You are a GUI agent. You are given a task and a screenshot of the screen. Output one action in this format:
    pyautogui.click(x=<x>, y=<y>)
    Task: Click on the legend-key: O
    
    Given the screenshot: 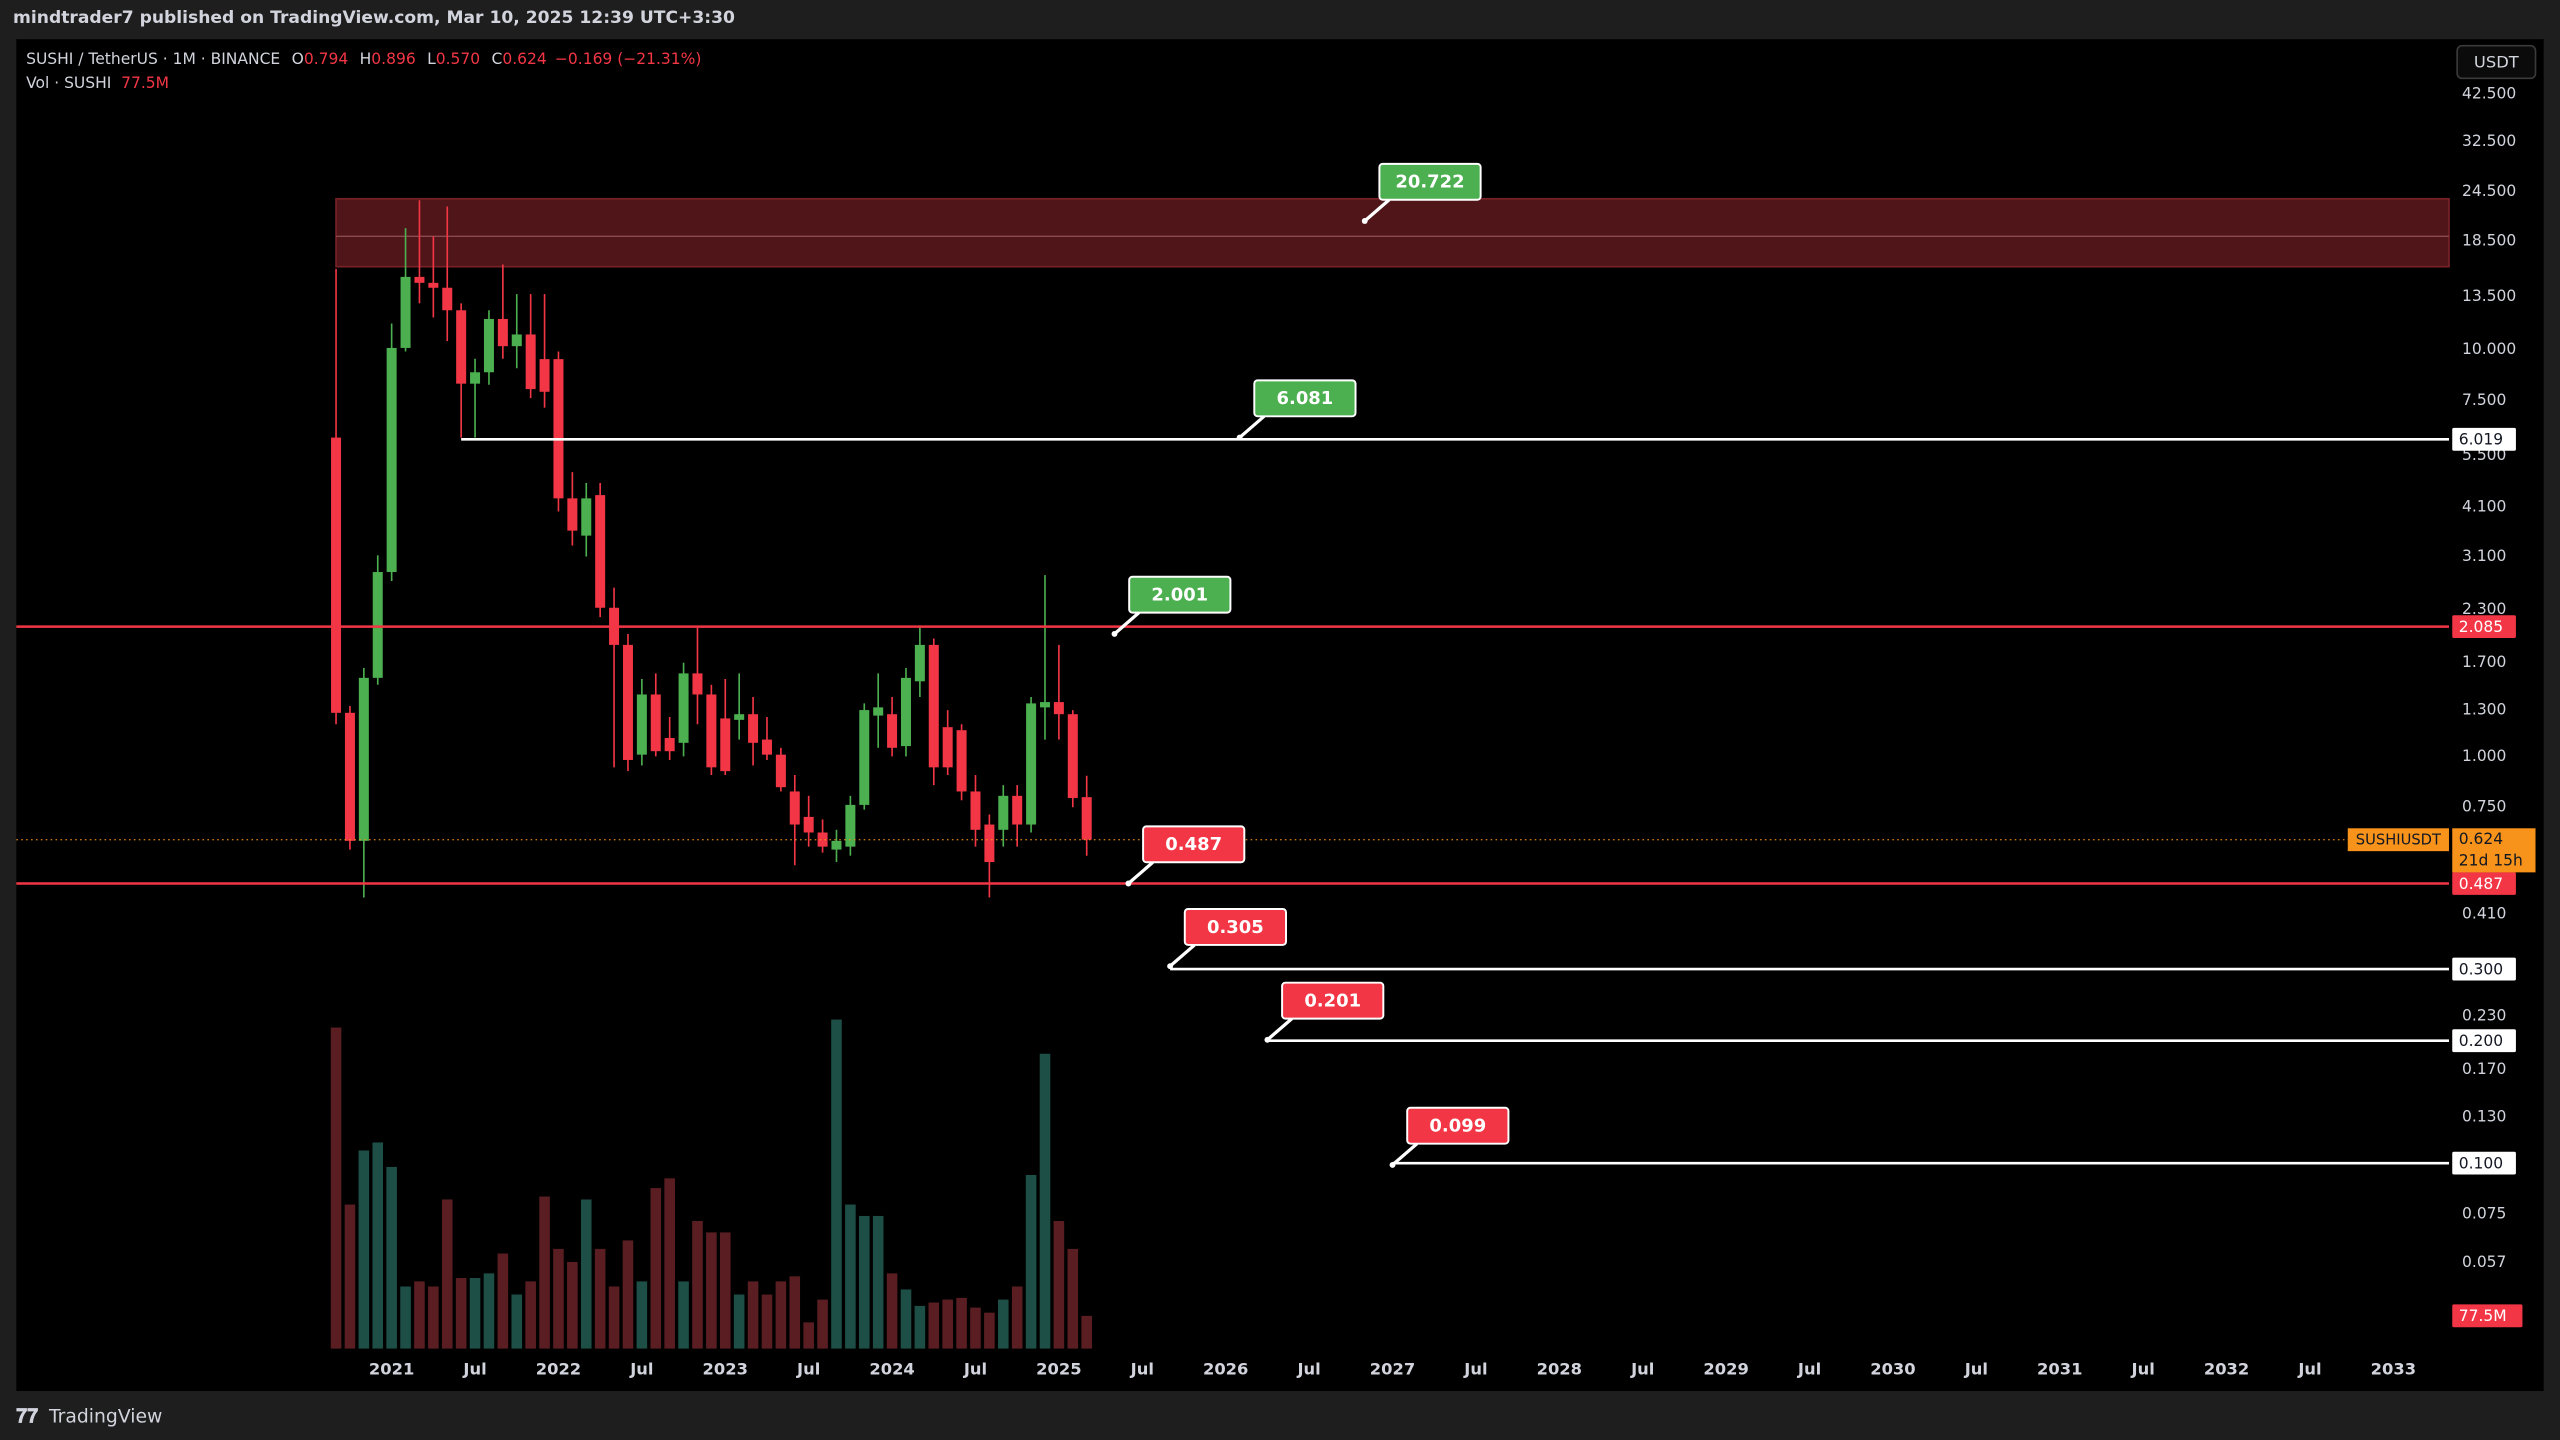 What is the action you would take?
    pyautogui.click(x=298, y=58)
    